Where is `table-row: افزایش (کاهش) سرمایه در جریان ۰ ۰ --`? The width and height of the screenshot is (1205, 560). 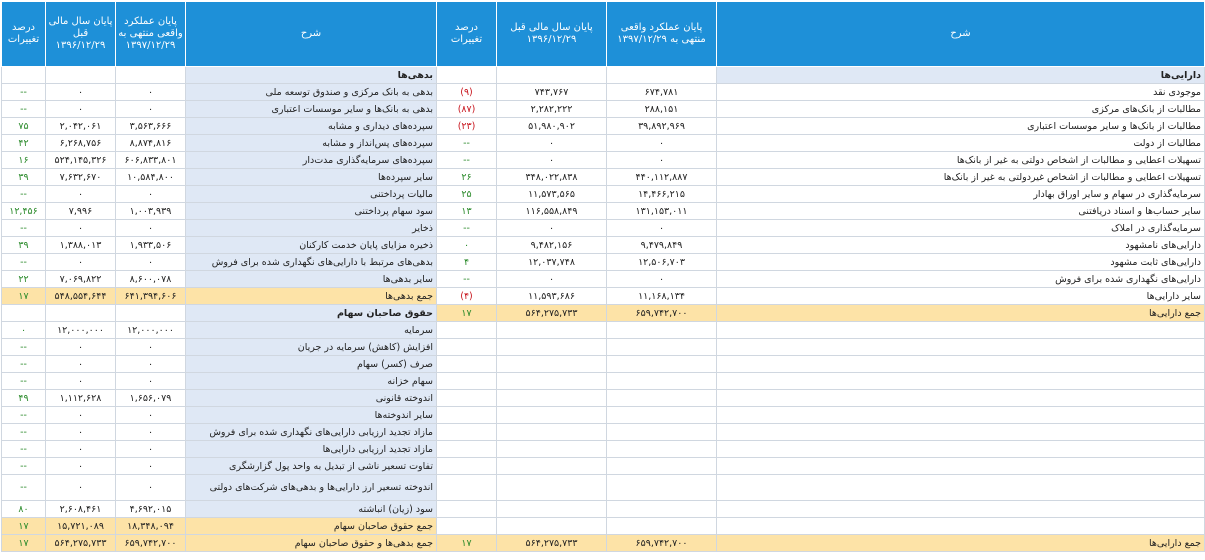 table-row: افزایش (کاهش) سرمایه در جریان ۰ ۰ -- is located at coordinates (603, 347).